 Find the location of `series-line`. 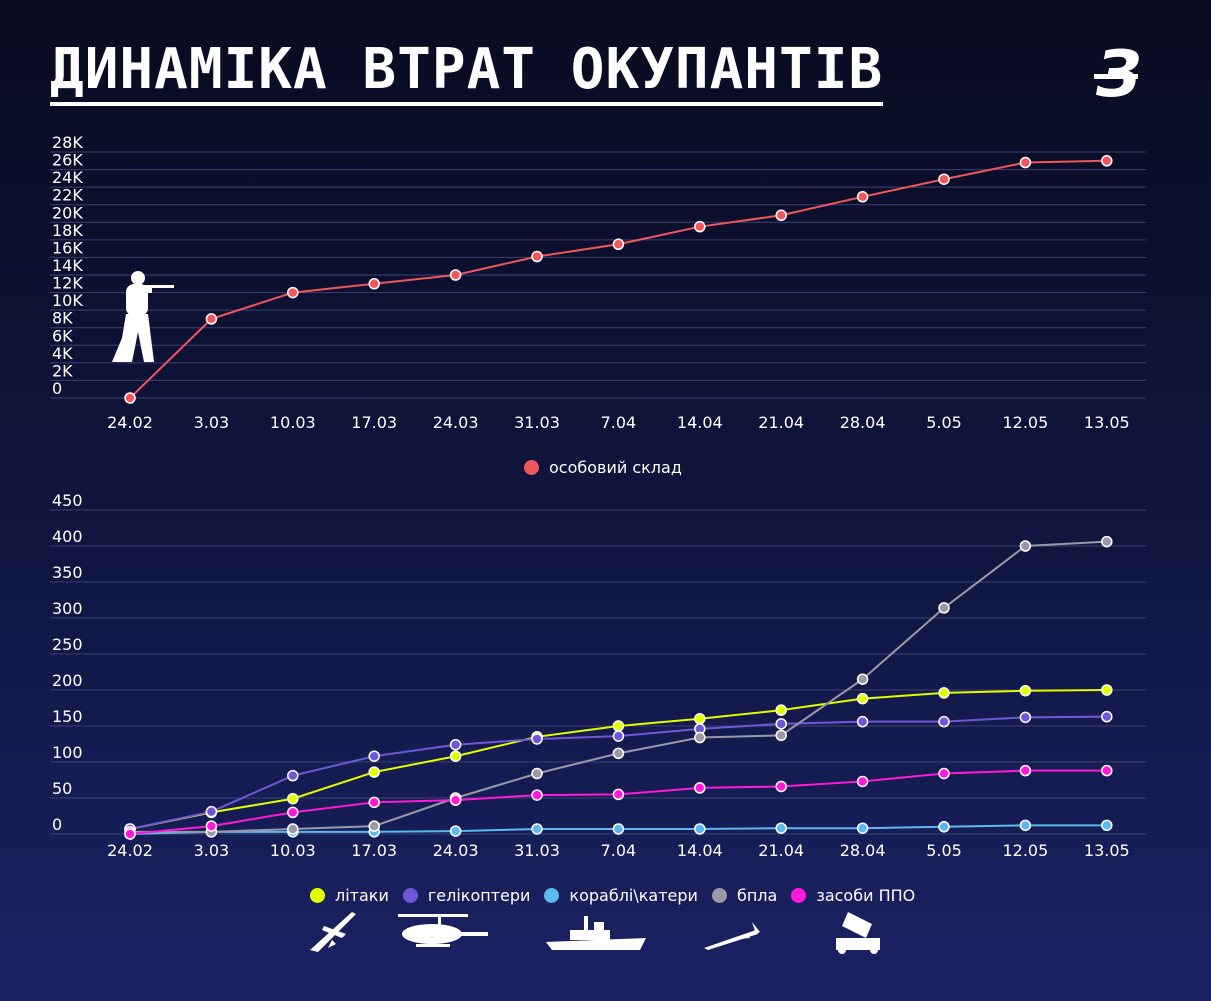

series-line is located at coordinates (618, 759).